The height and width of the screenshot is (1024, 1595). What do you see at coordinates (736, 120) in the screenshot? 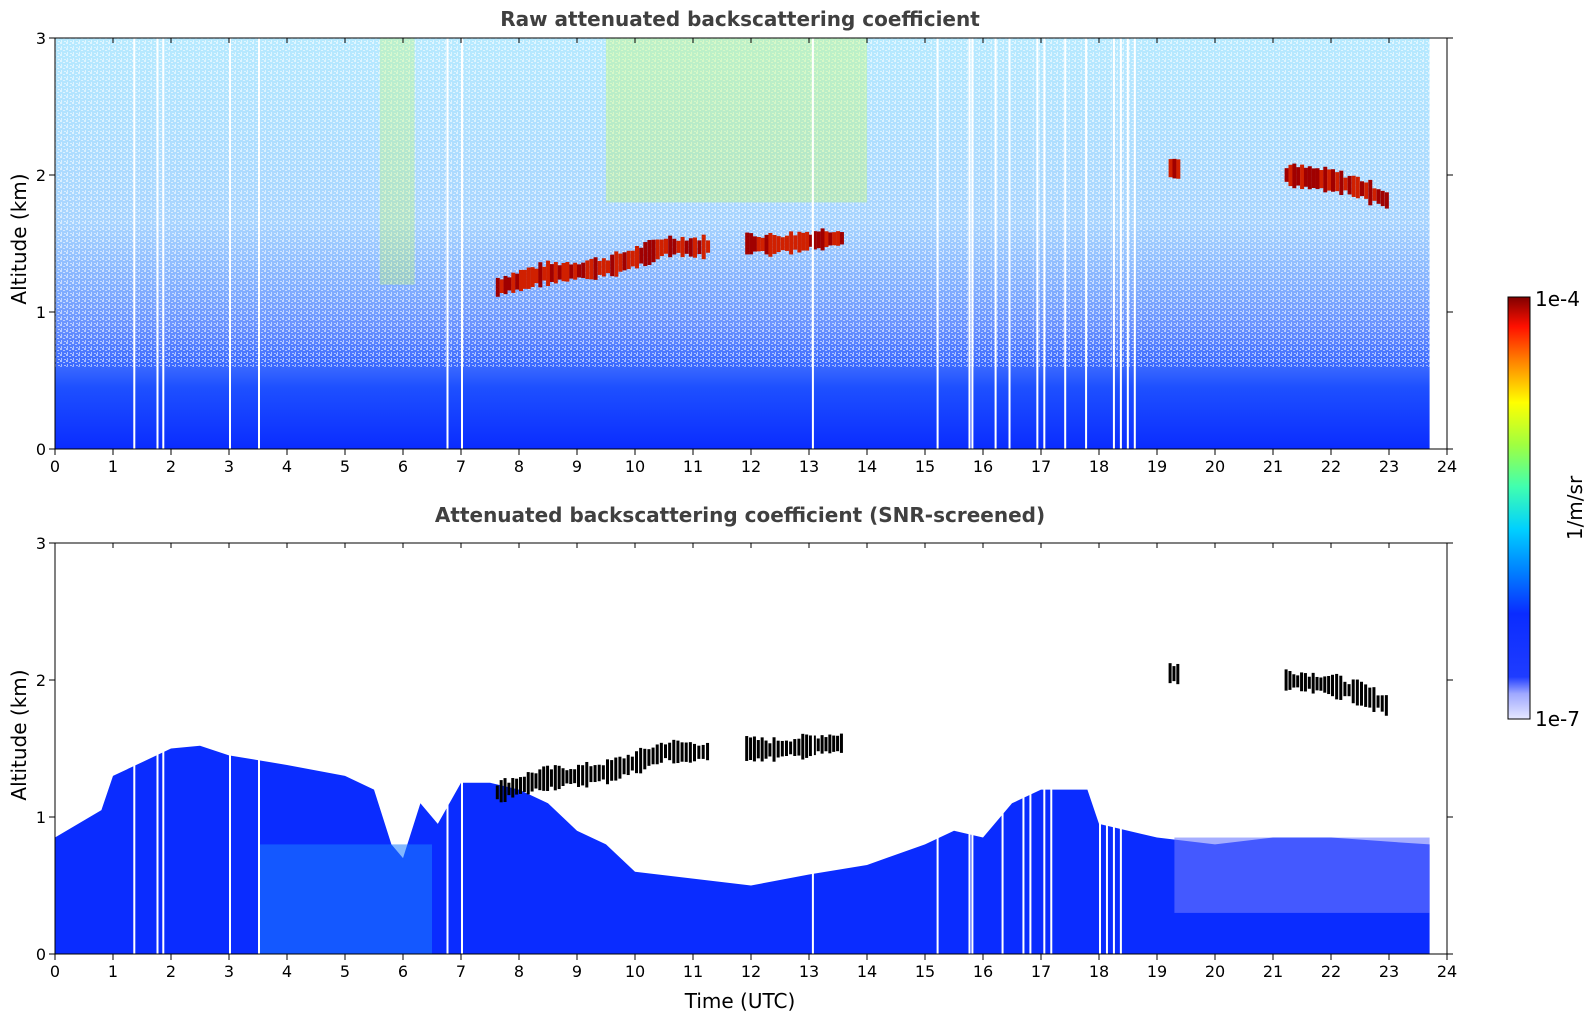
I see `daylight-noise-band` at bounding box center [736, 120].